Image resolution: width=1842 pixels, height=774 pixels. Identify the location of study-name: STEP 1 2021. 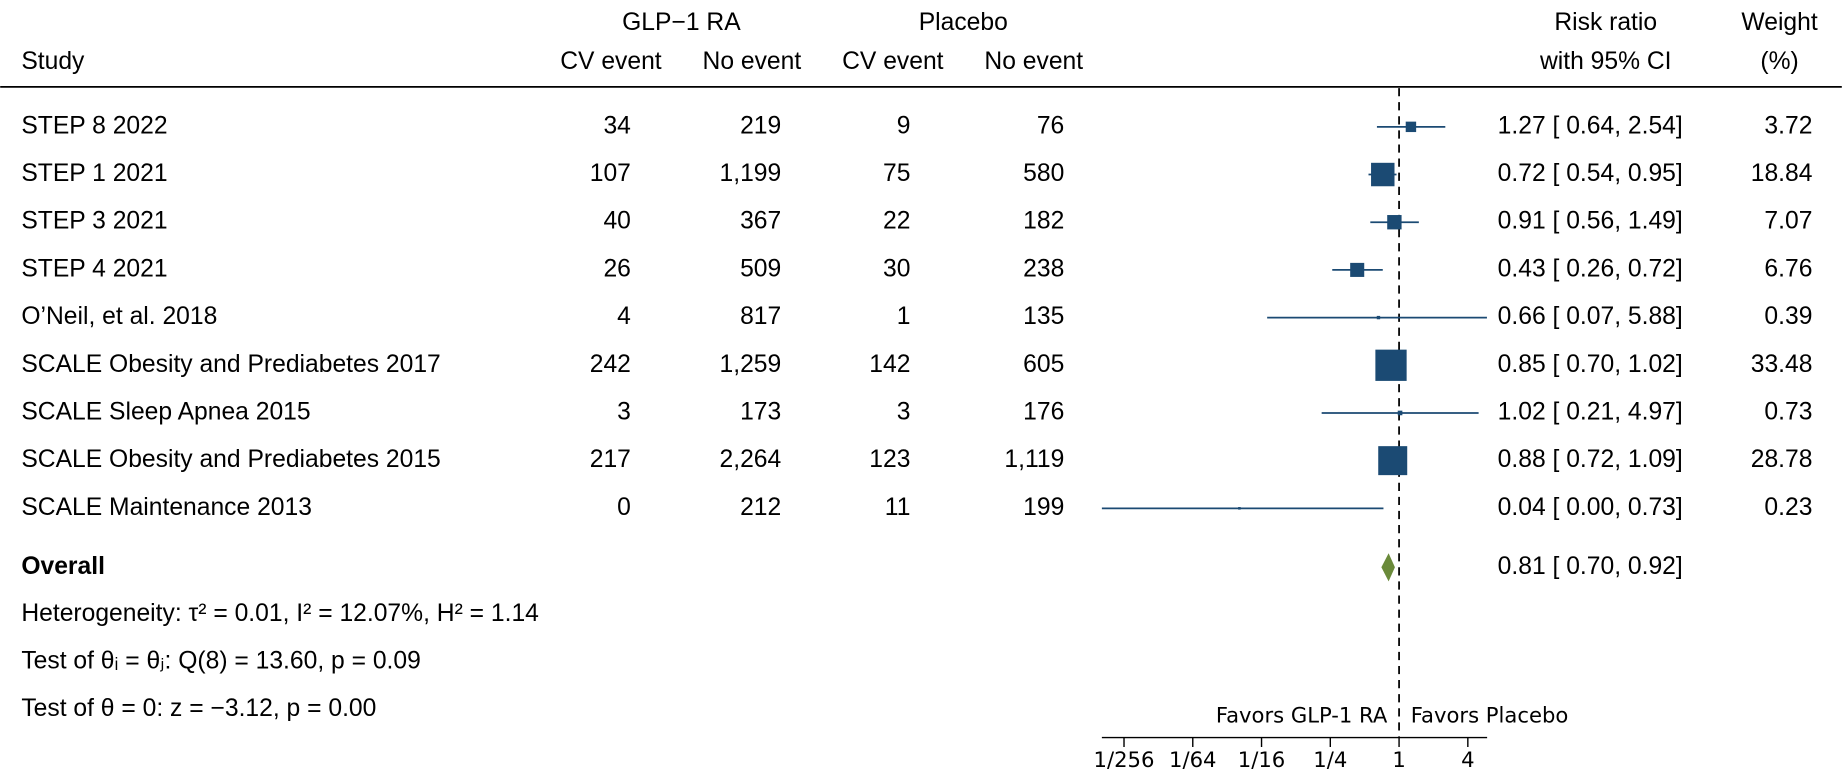
(94, 173).